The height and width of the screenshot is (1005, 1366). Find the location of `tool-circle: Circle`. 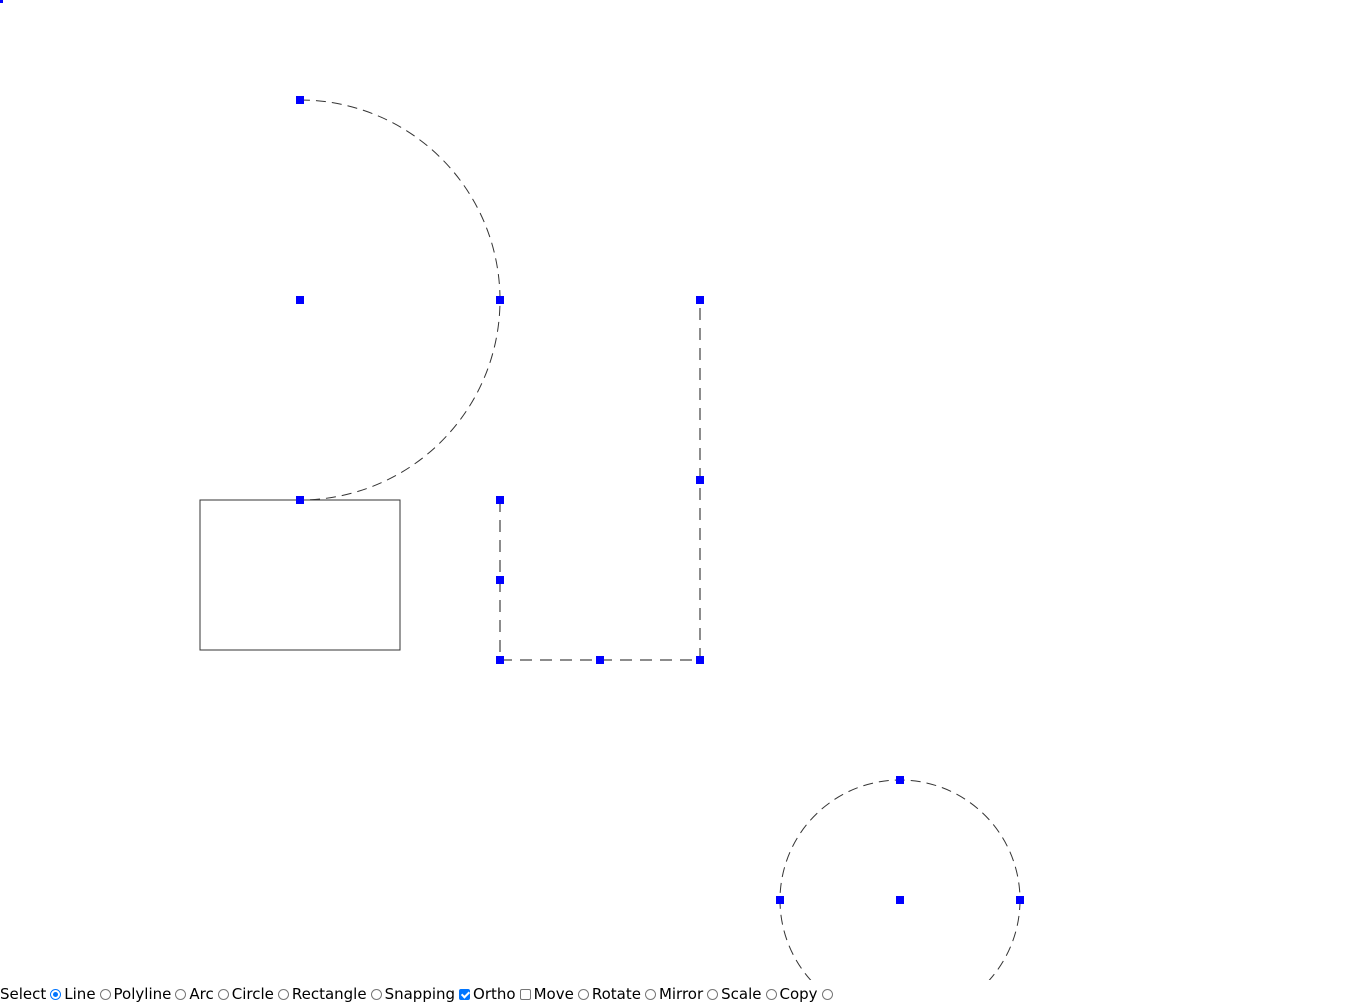

tool-circle: Circle is located at coordinates (244, 994).